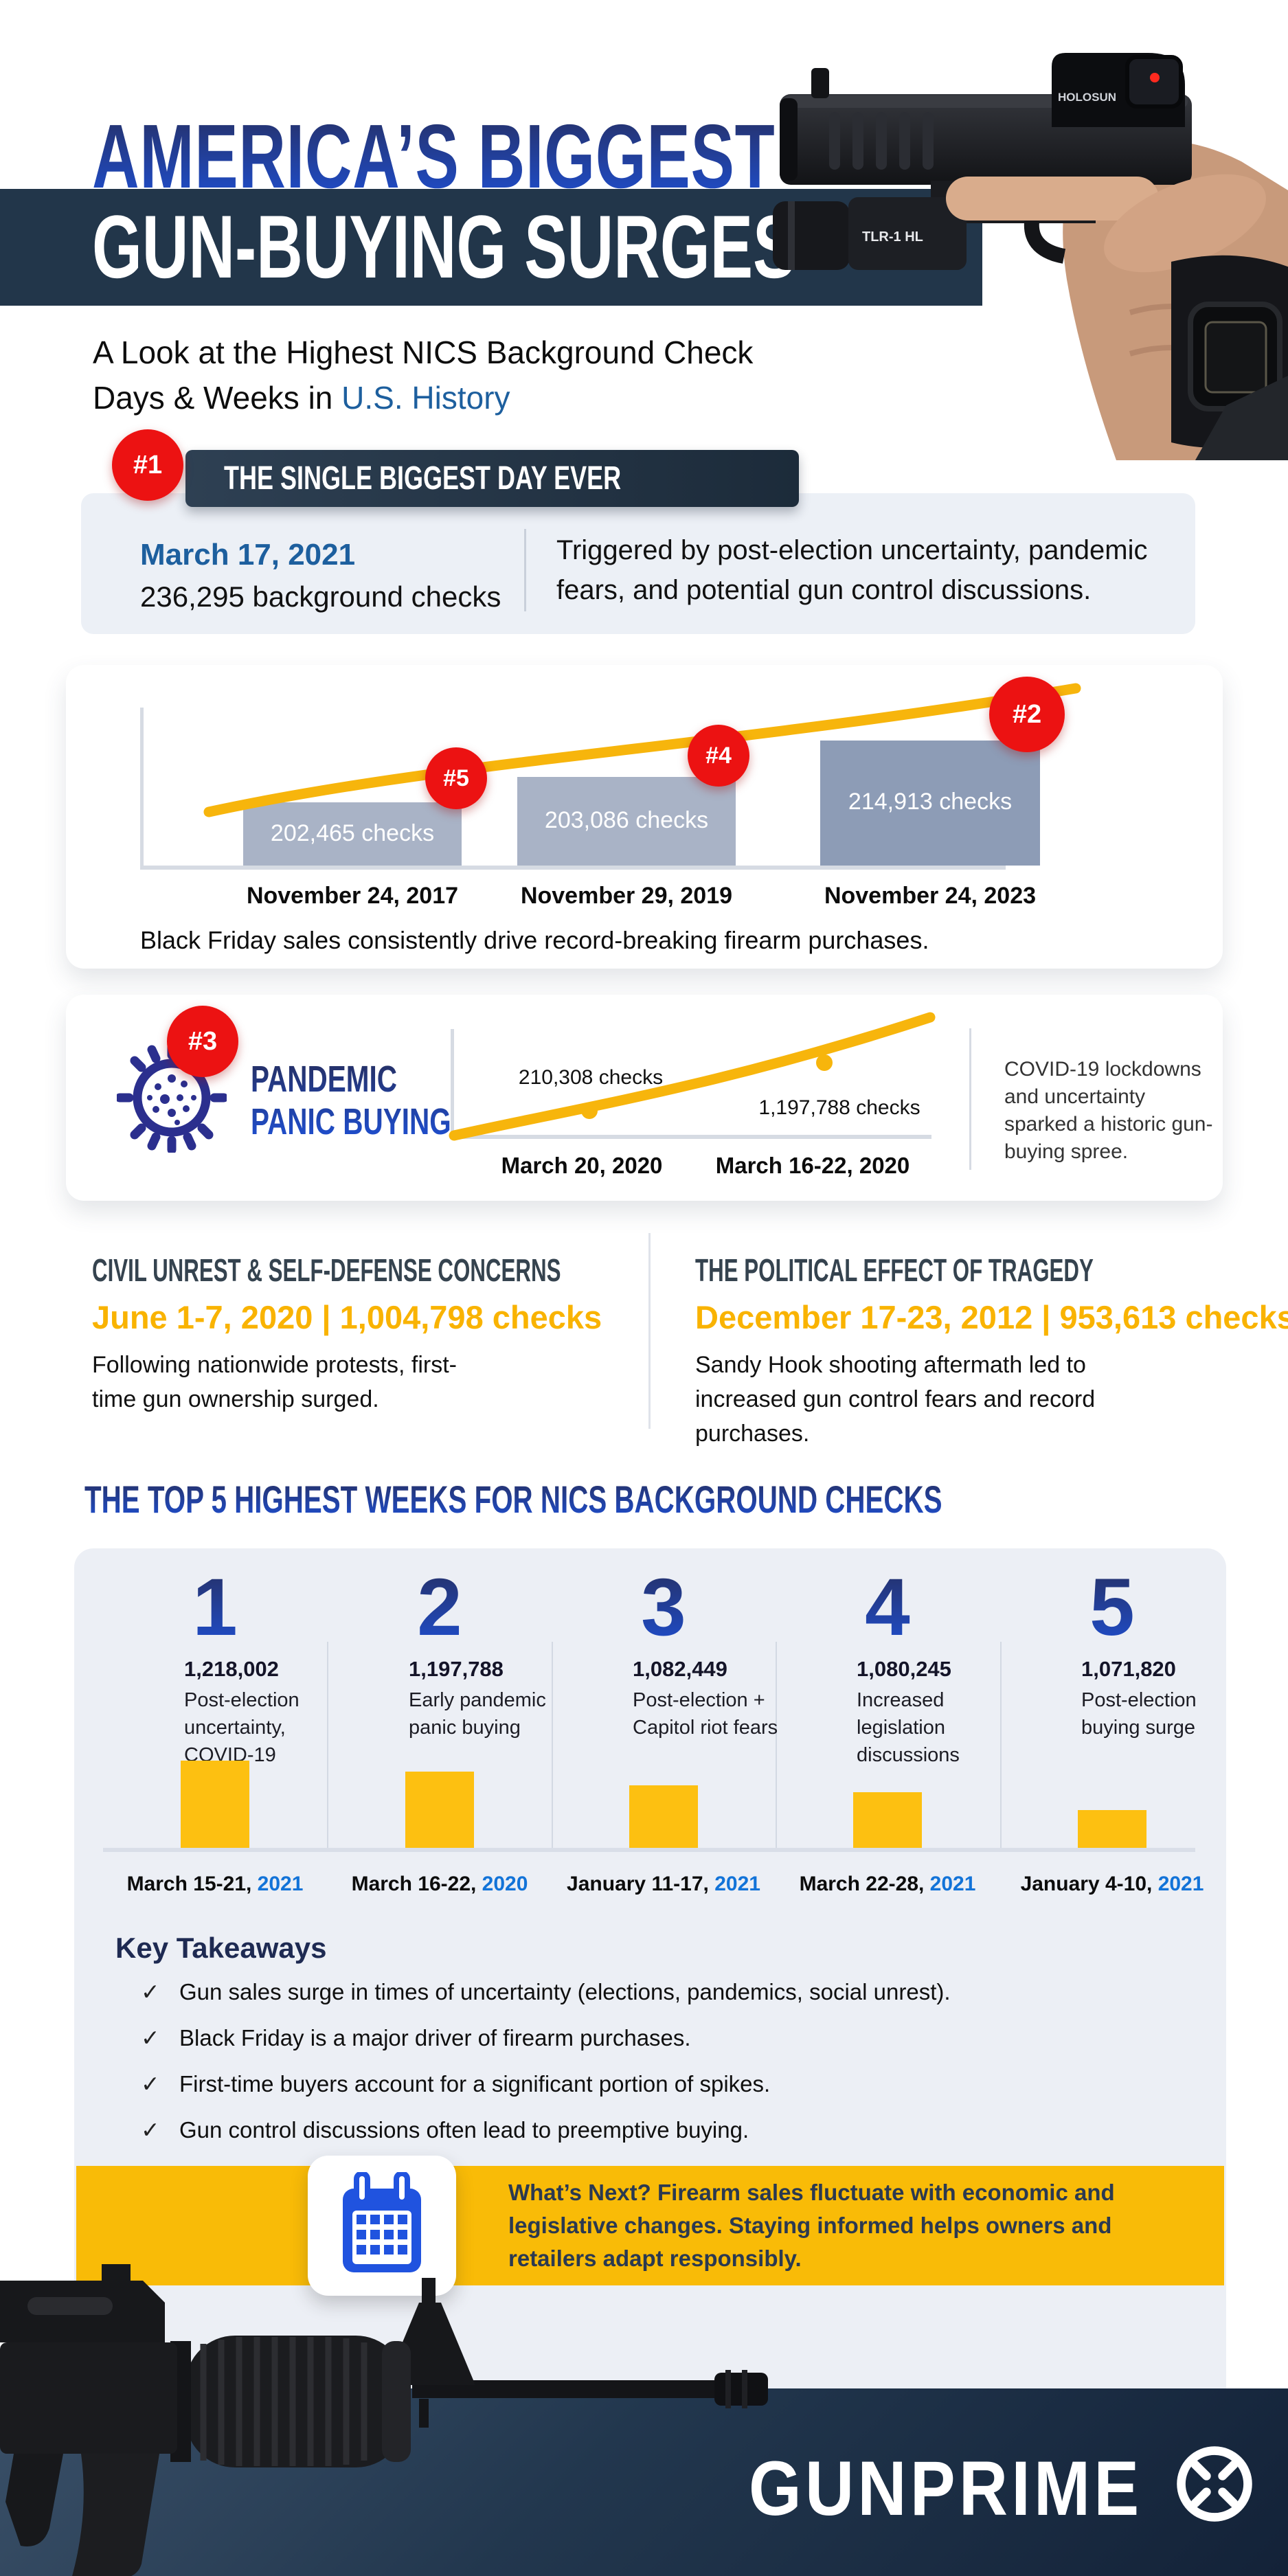 This screenshot has height=2576, width=1288. What do you see at coordinates (525, 570) in the screenshot?
I see `card-divider` at bounding box center [525, 570].